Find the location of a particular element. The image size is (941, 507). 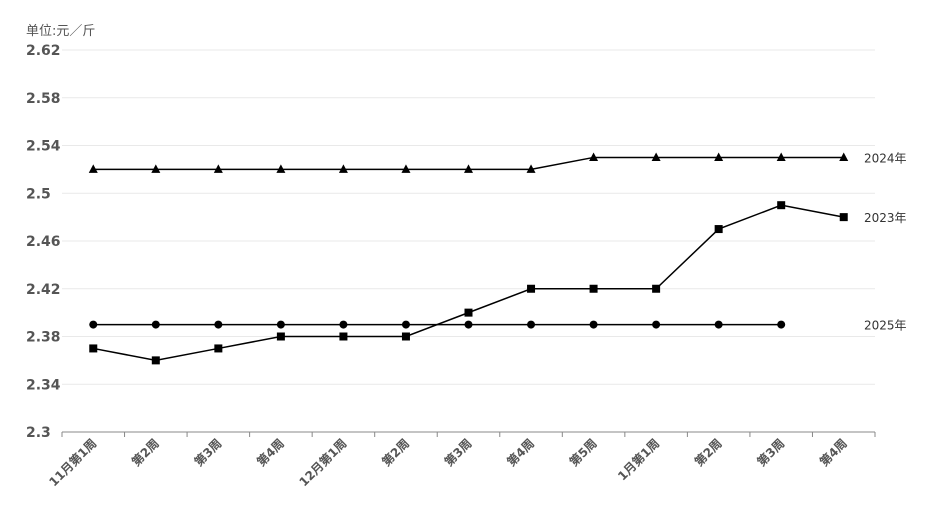

x-tick-label: 11月第1周 is located at coordinates (73, 463).